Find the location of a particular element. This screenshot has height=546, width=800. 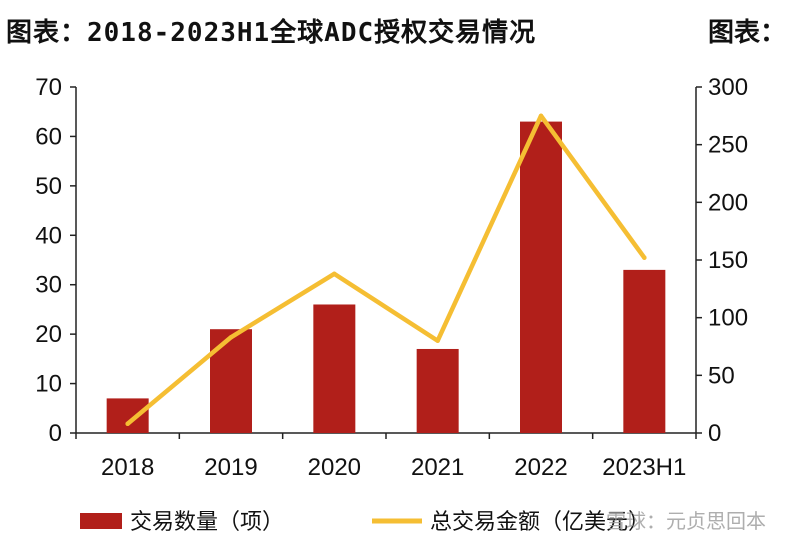

right-tick-label: 100 is located at coordinates (728, 318).